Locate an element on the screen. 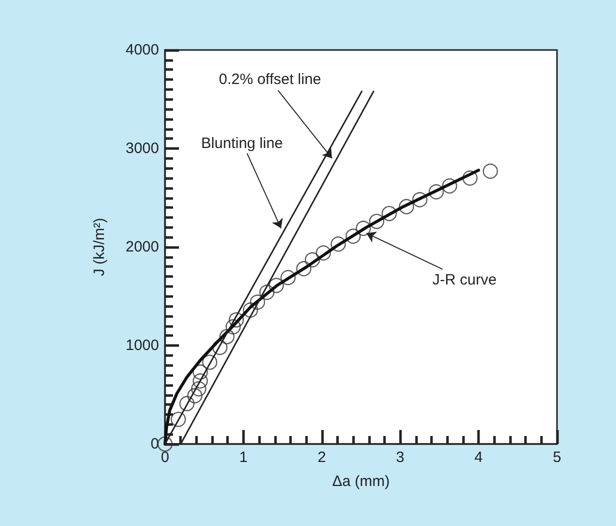 The width and height of the screenshot is (616, 526). x-tick-label: 4 is located at coordinates (478, 457).